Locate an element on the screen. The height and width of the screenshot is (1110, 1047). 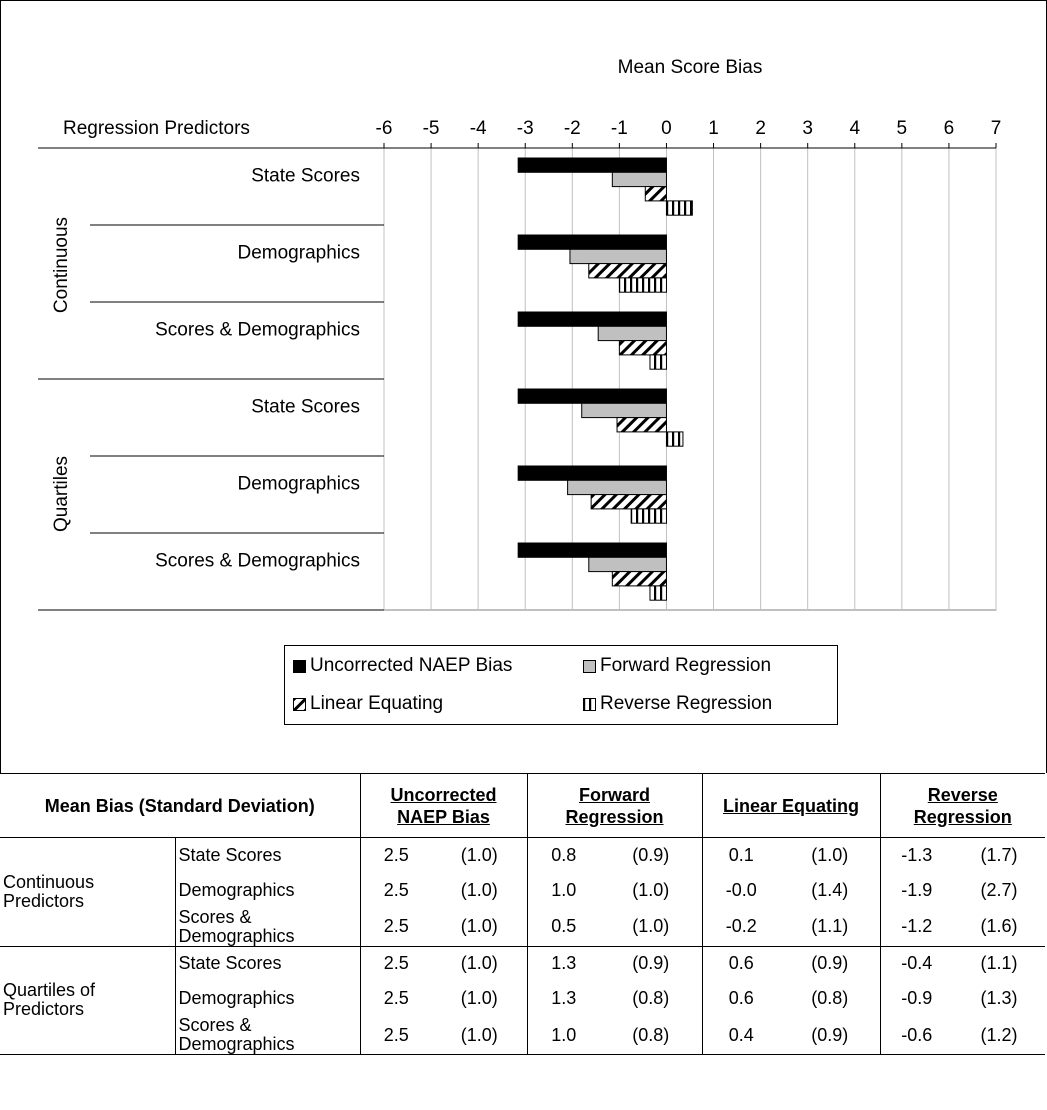
legend-label-forward: Forward Regression is located at coordinates (686, 665).